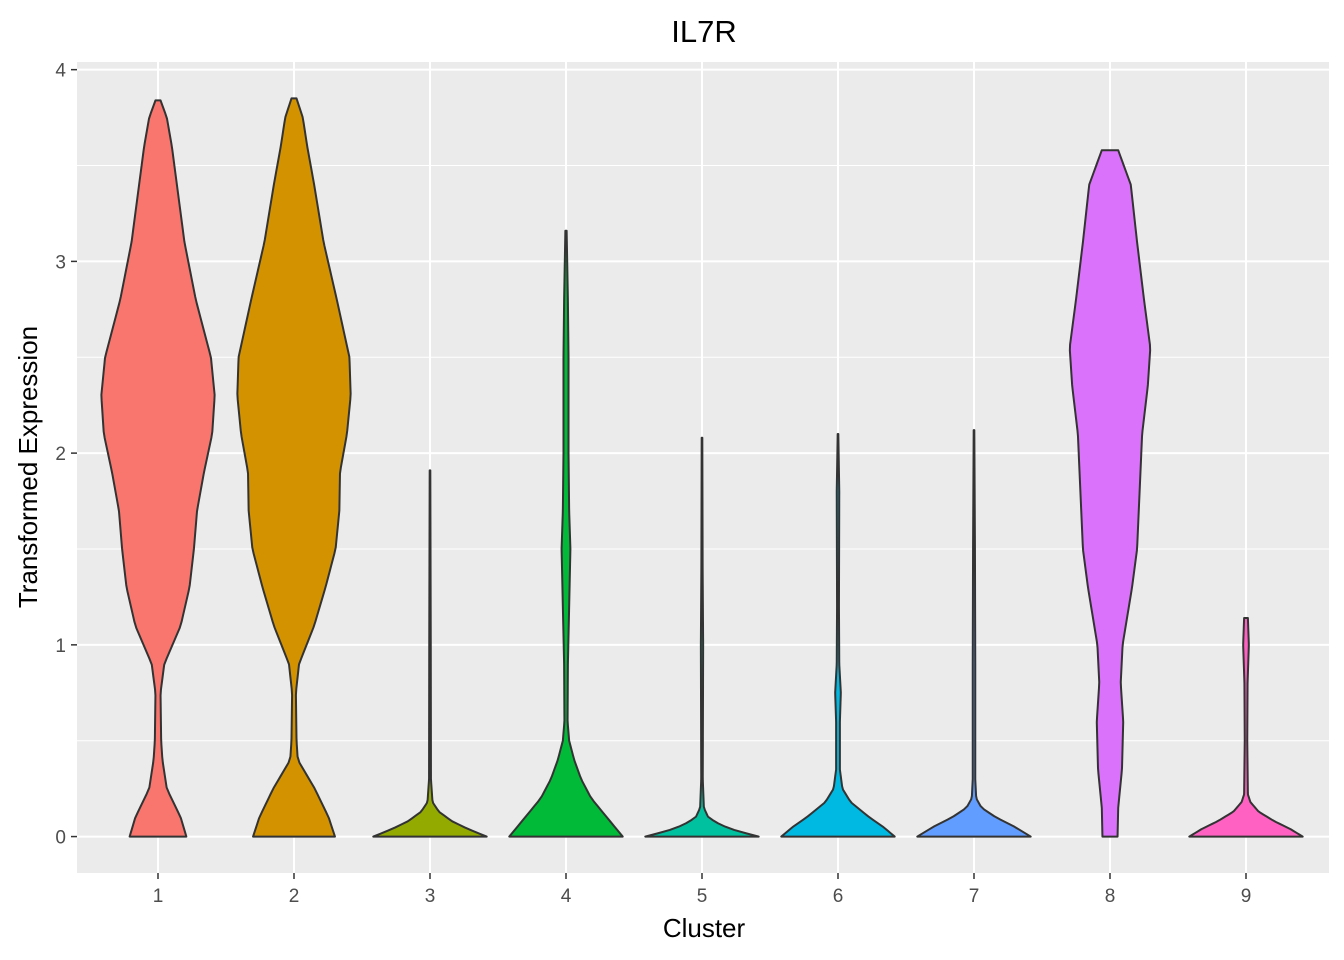 The width and height of the screenshot is (1344, 960). I want to click on y-tick-label: 2, so click(60, 454).